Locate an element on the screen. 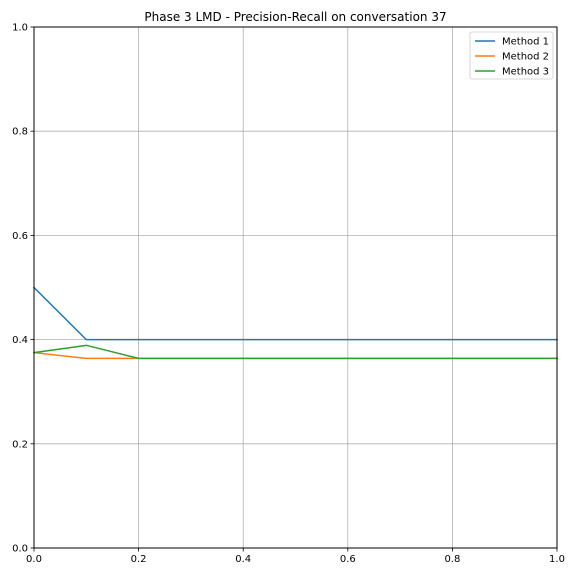  x-tick-label: 0.2 is located at coordinates (139, 559).